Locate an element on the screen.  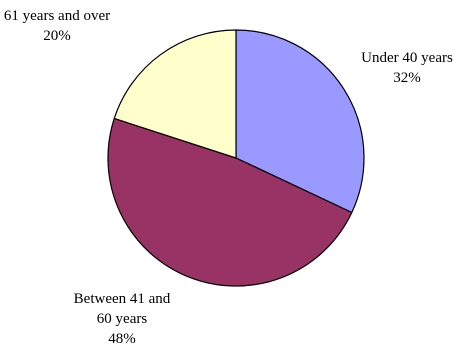
label-under-40-years: Under 40 years 32% is located at coordinates (407, 68).